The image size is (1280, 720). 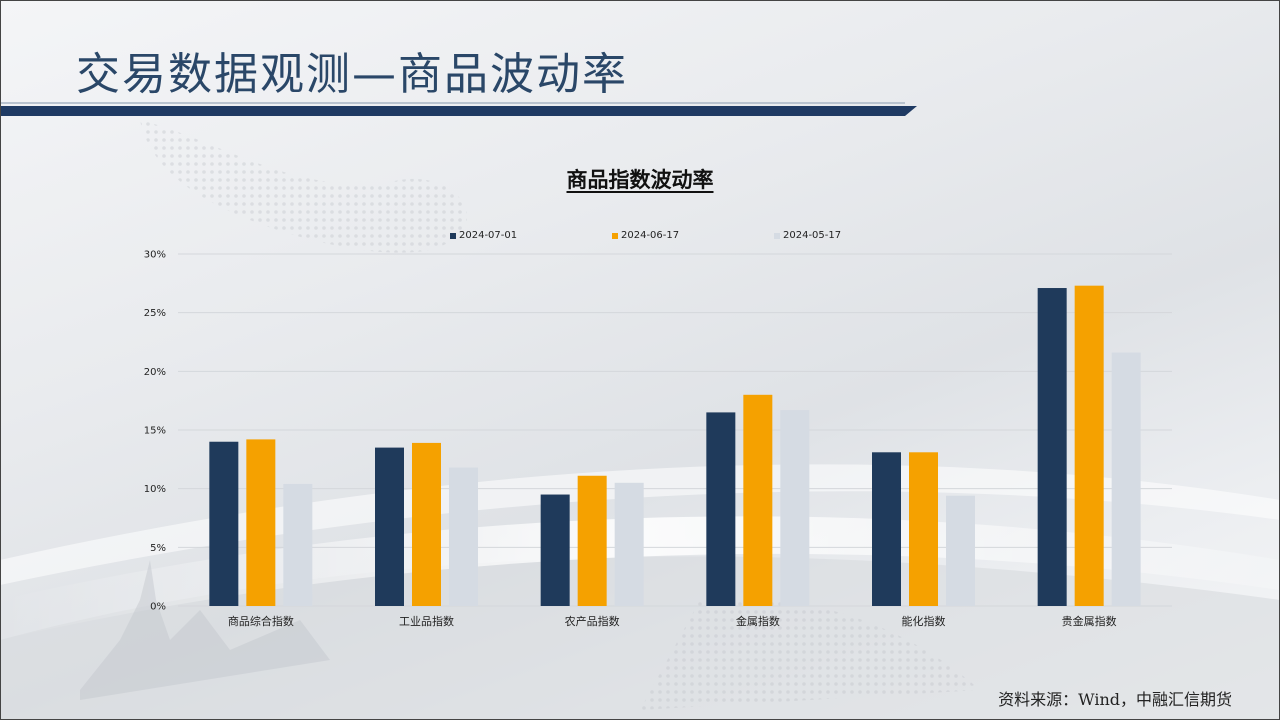 I want to click on y-tick-label: 25%, so click(x=155, y=313).